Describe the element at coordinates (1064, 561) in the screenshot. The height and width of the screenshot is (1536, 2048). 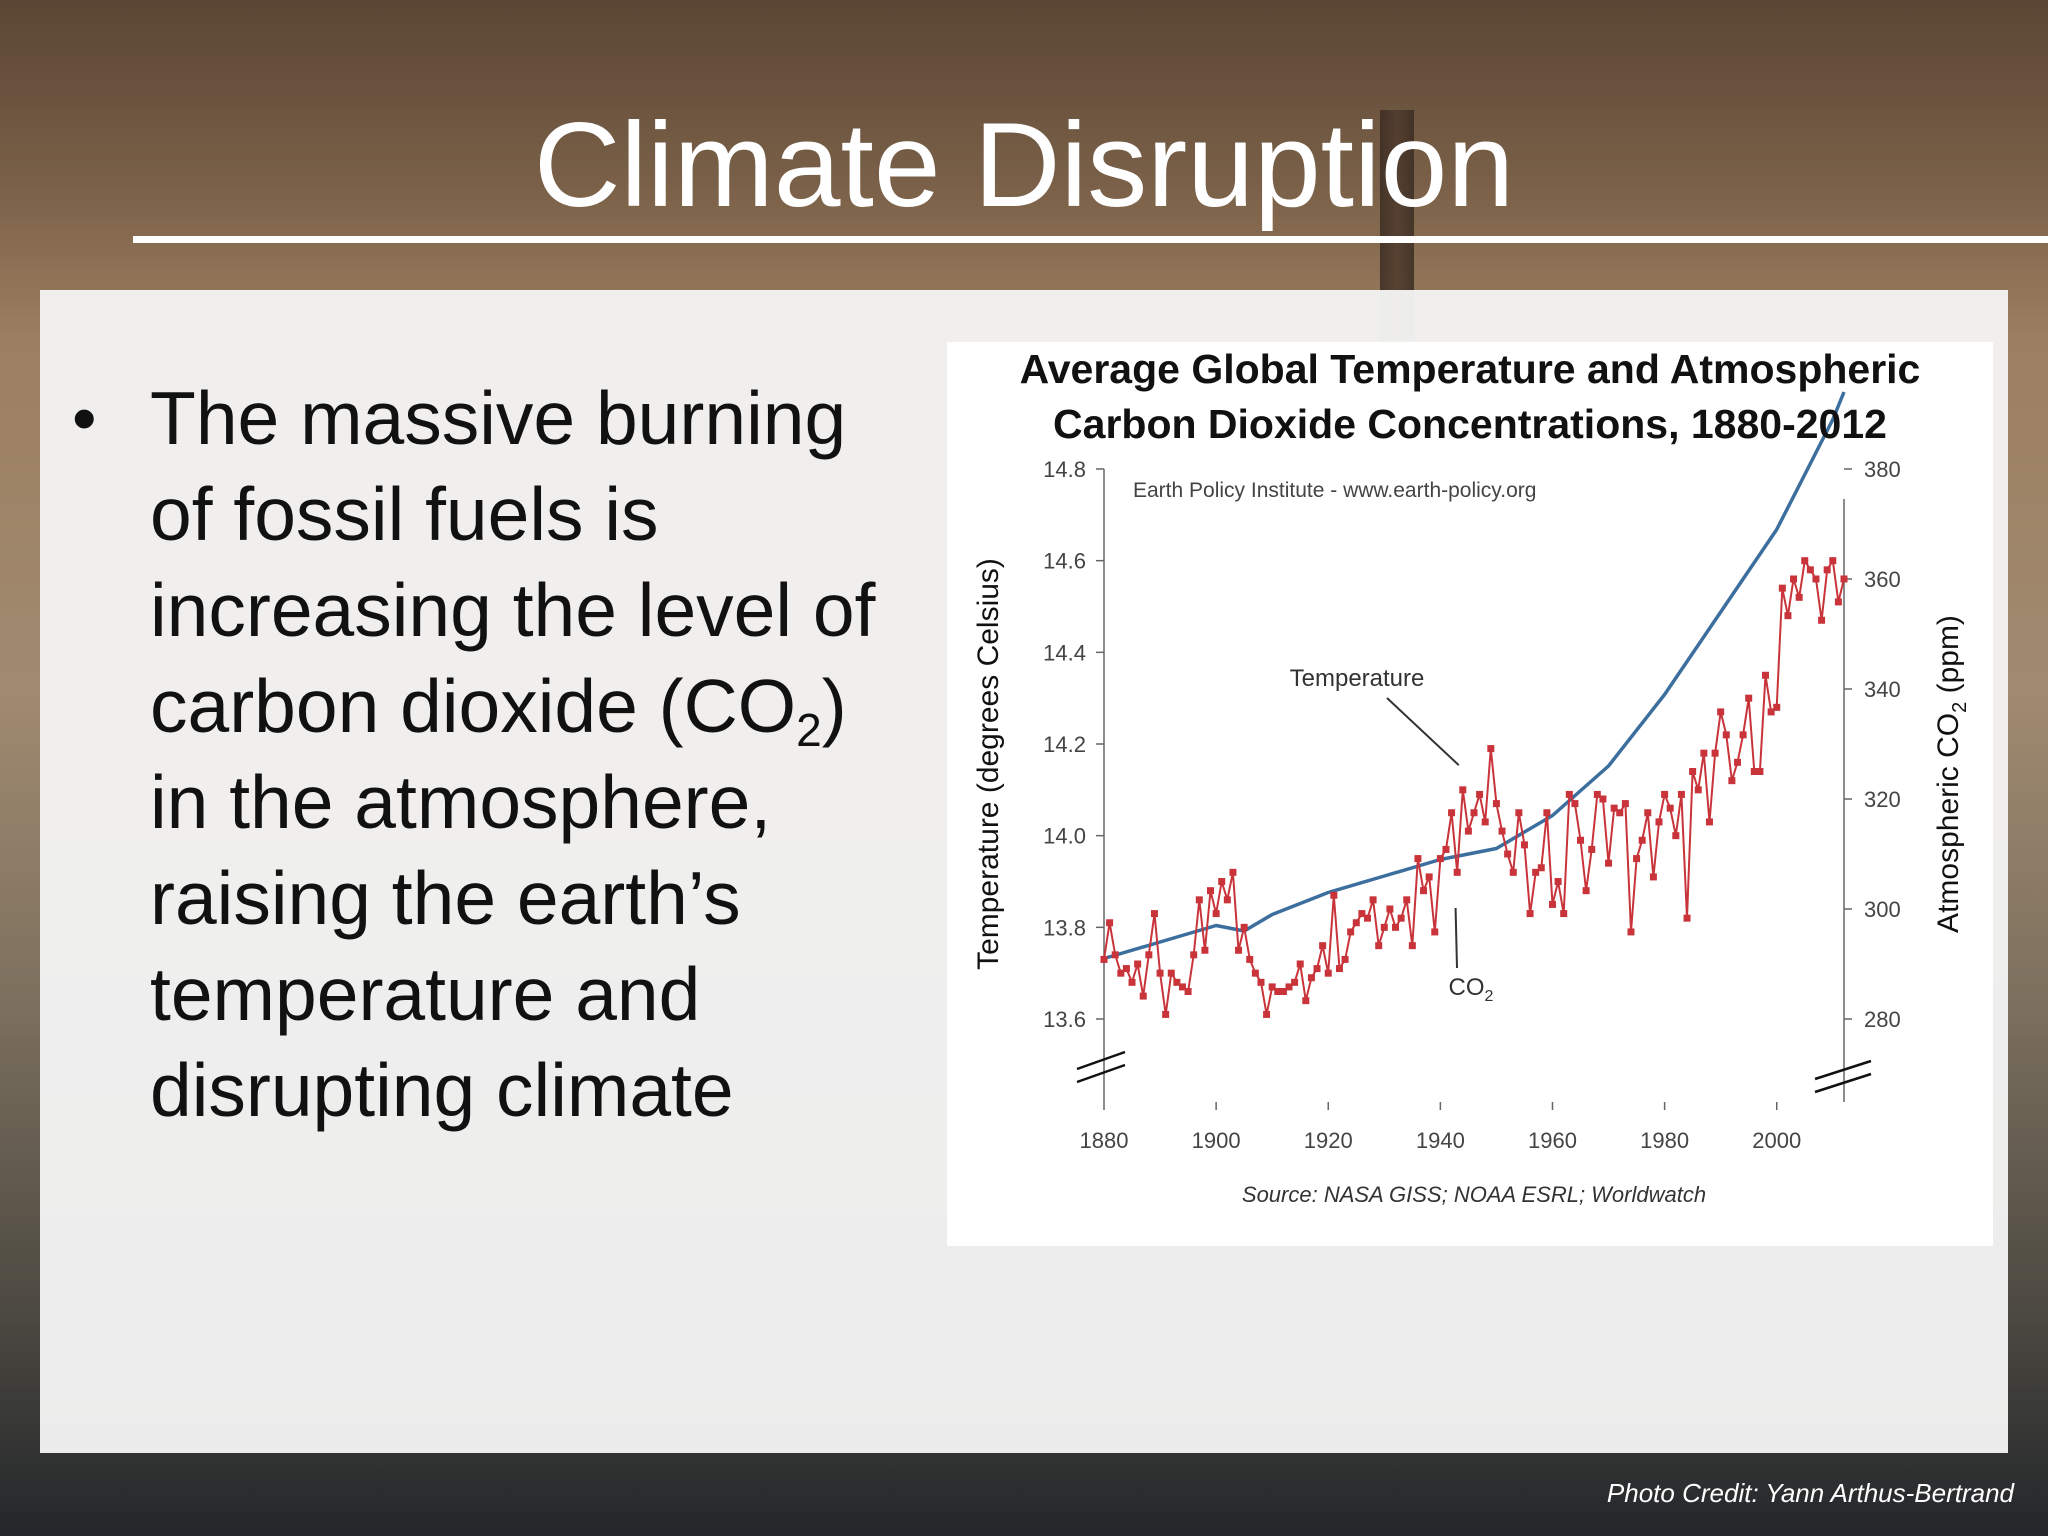
I see `y-tick-label: 14.6` at that location.